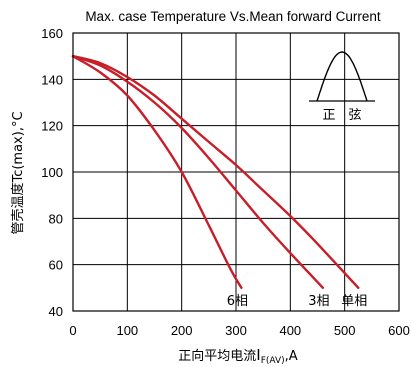 The width and height of the screenshot is (412, 367). I want to click on series-labels: 6相 3相 单相, so click(297, 301).